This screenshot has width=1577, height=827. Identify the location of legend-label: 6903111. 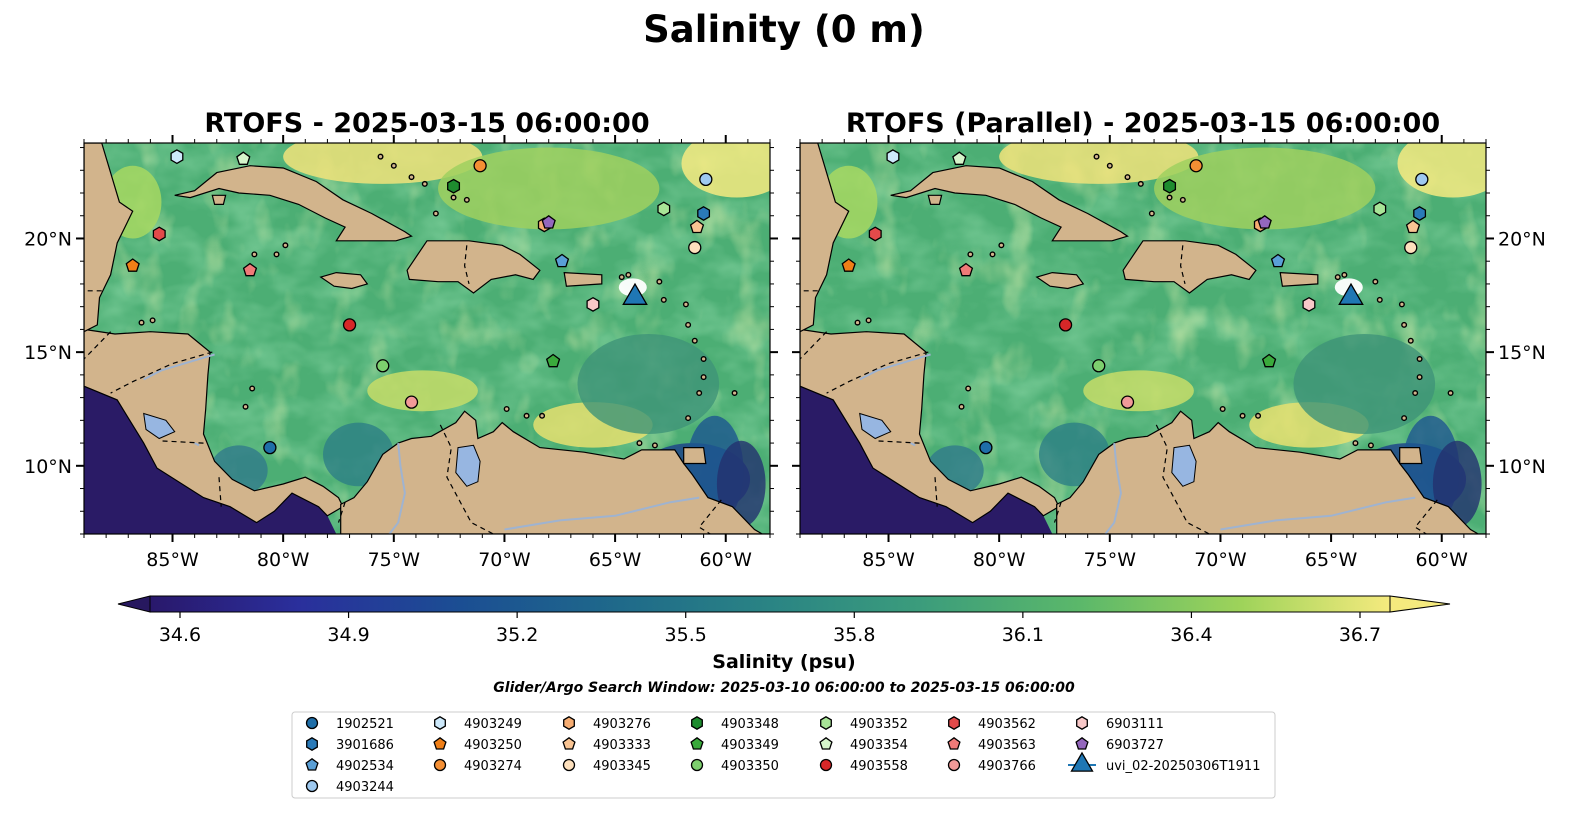
(1135, 724).